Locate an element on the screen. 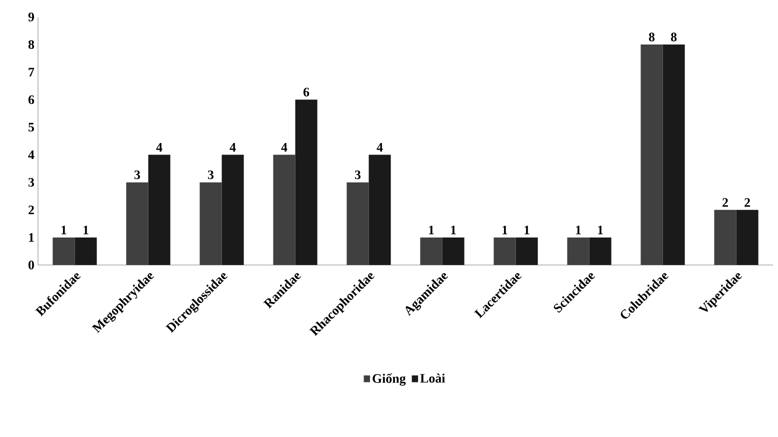 This screenshot has height=437, width=778. y-tick-label: 7 is located at coordinates (31, 72).